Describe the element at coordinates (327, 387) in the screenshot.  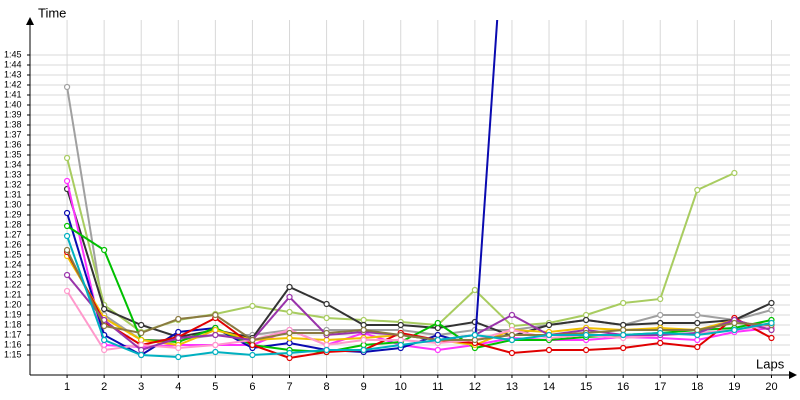
I see `x-tick-label: 8` at that location.